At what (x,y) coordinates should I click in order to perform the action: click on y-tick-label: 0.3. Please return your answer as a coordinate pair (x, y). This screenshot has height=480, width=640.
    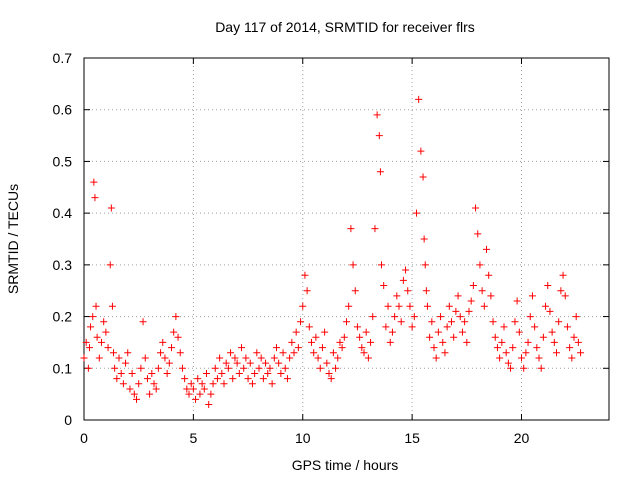
    Looking at the image, I should click on (63, 265).